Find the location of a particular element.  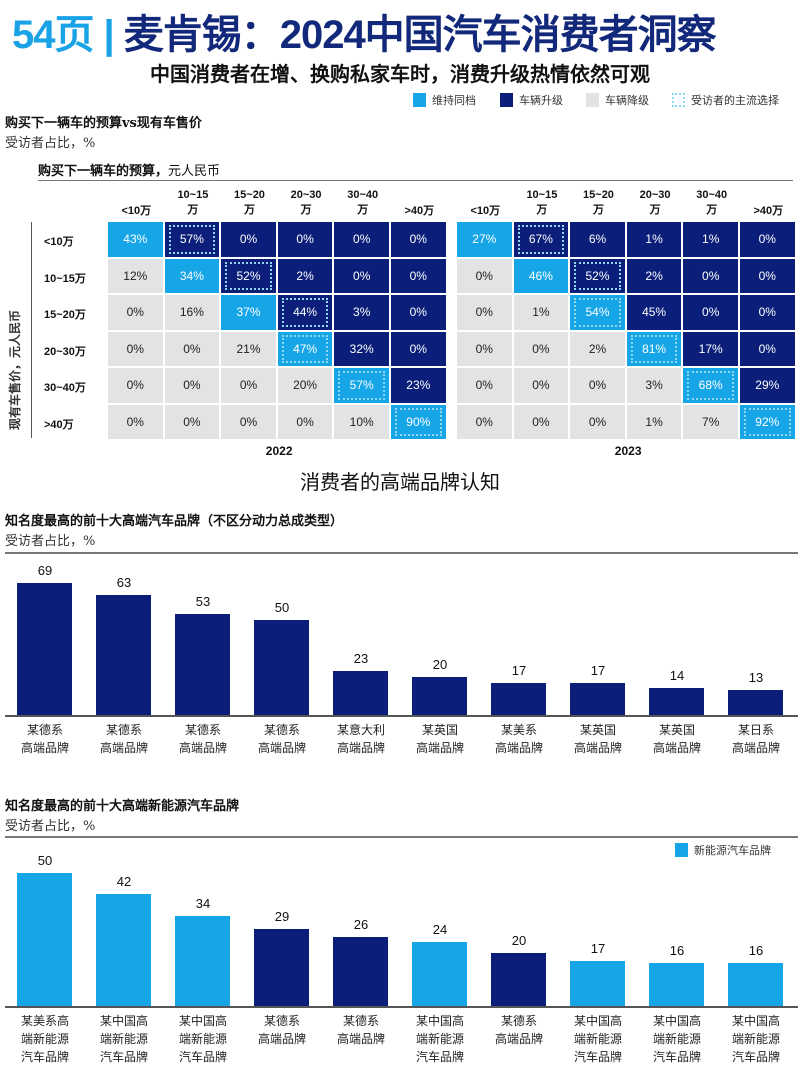

budget-label-text: 购买下一辆车的预算， is located at coordinates (103, 171).